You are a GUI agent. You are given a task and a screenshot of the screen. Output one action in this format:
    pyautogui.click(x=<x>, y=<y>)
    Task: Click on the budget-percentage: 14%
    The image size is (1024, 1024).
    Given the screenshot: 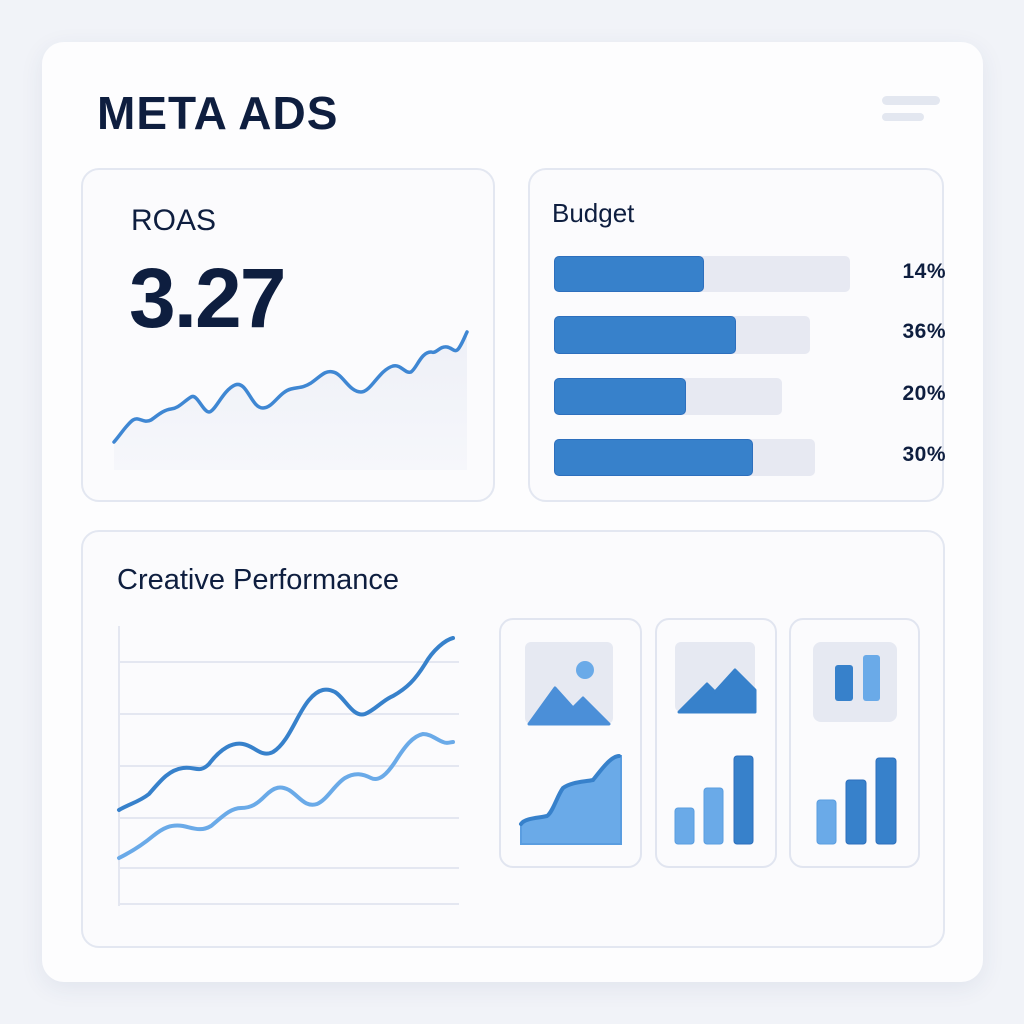 What is the action you would take?
    pyautogui.click(x=924, y=271)
    